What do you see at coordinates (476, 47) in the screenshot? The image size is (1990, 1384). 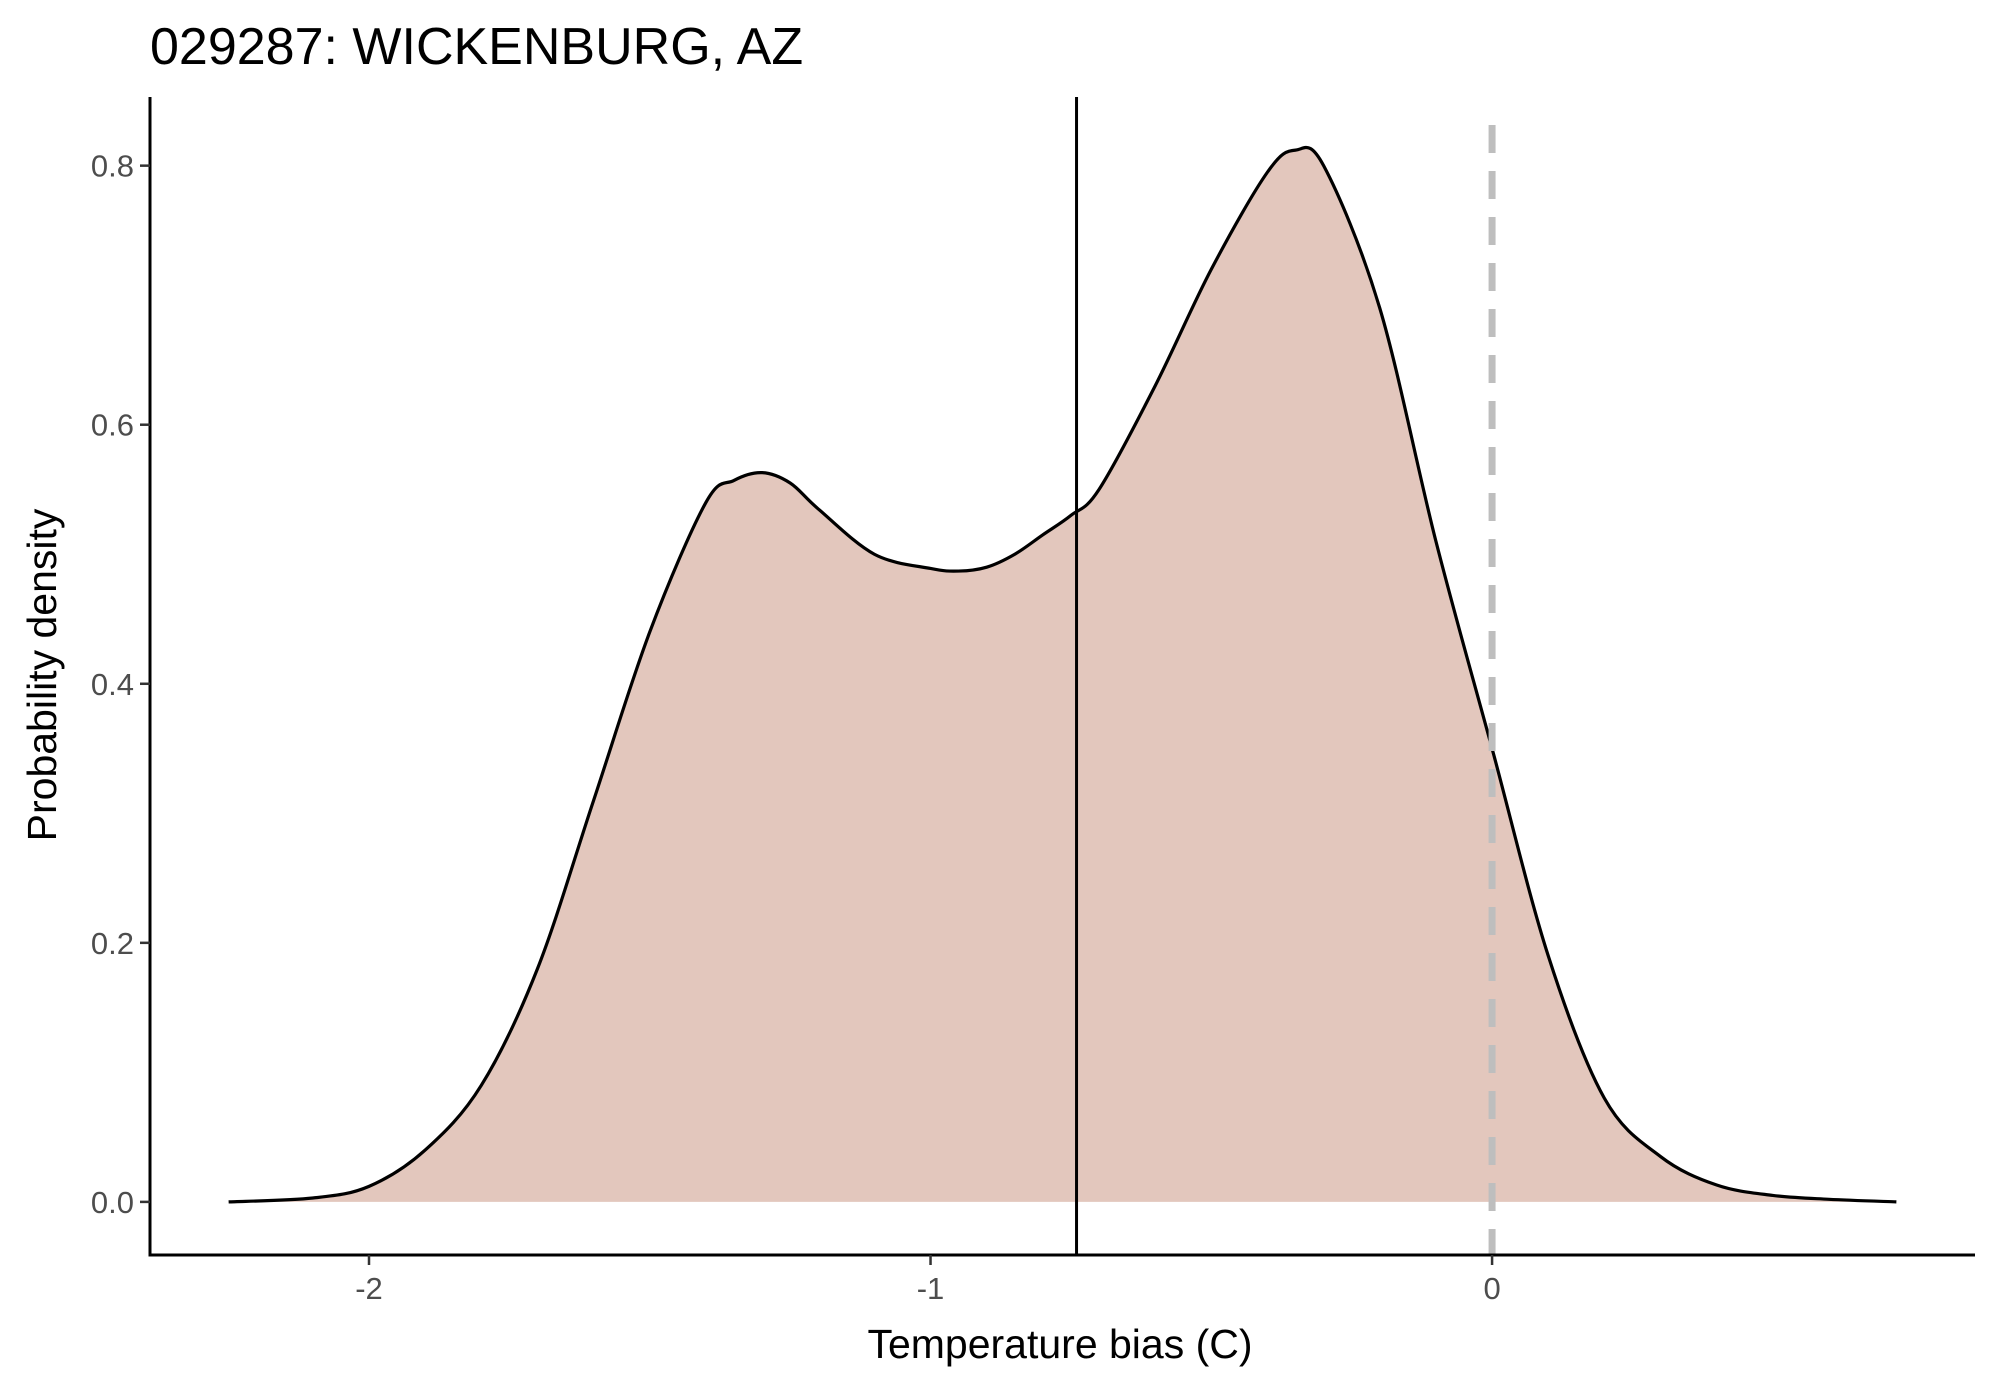 I see `chart-title: 029287: WICKENBURG, AZ` at bounding box center [476, 47].